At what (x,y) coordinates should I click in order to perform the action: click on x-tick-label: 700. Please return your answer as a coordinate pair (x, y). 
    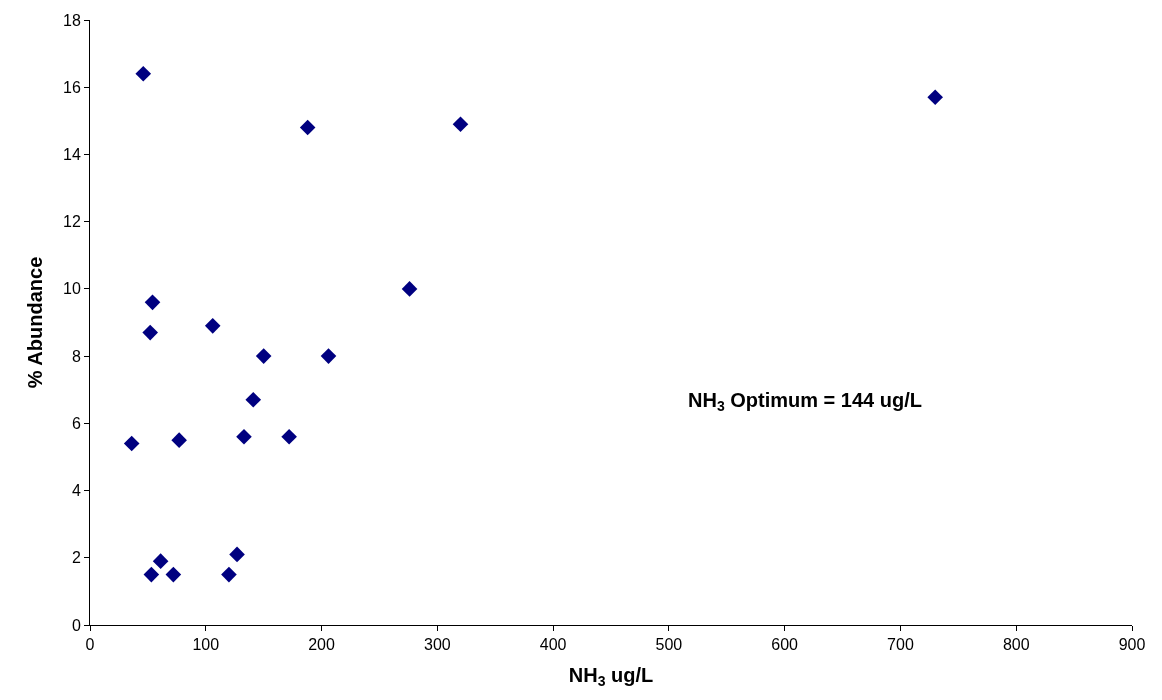
    Looking at the image, I should click on (900, 645).